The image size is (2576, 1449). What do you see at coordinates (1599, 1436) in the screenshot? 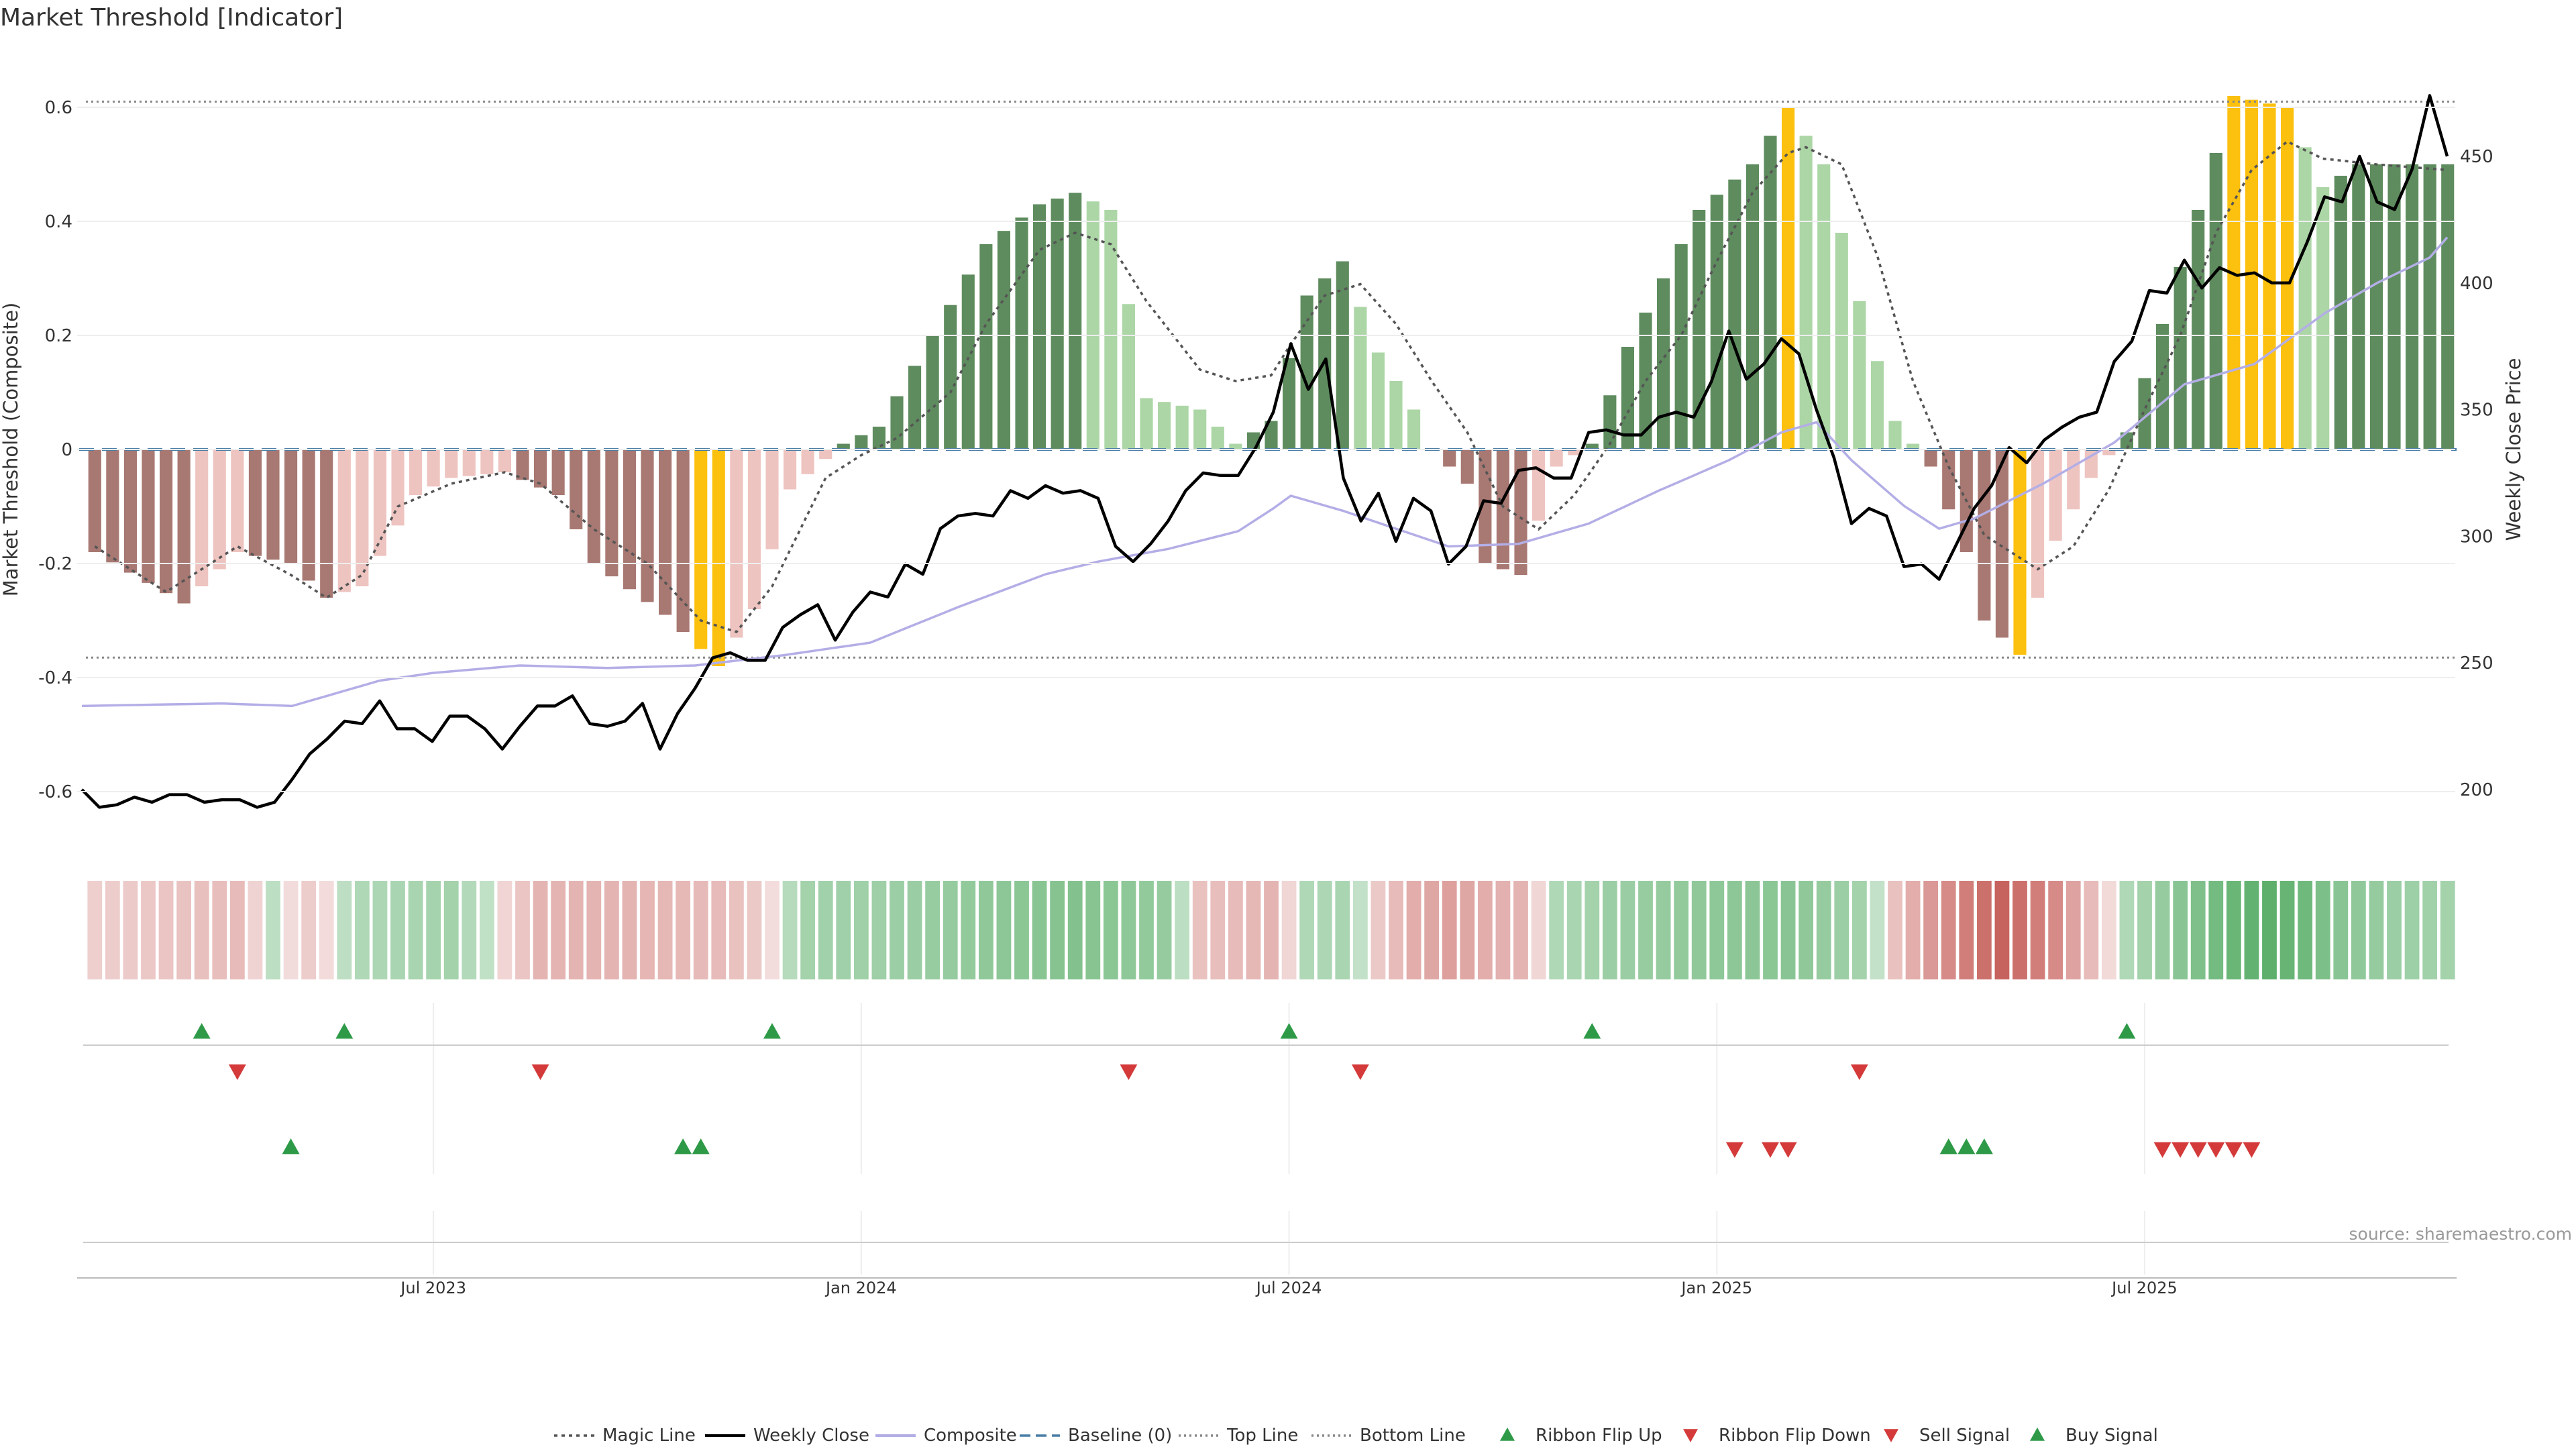
I see `legend-label: Ribbon Flip Up` at bounding box center [1599, 1436].